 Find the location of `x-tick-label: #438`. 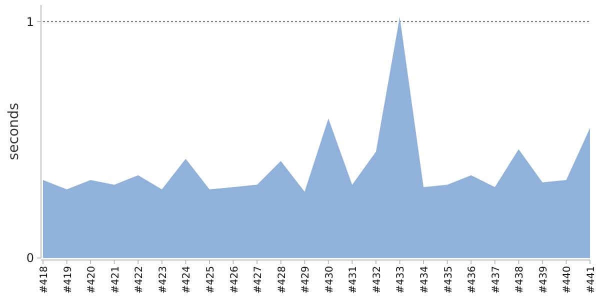

x-tick-label: #438 is located at coordinates (520, 280).